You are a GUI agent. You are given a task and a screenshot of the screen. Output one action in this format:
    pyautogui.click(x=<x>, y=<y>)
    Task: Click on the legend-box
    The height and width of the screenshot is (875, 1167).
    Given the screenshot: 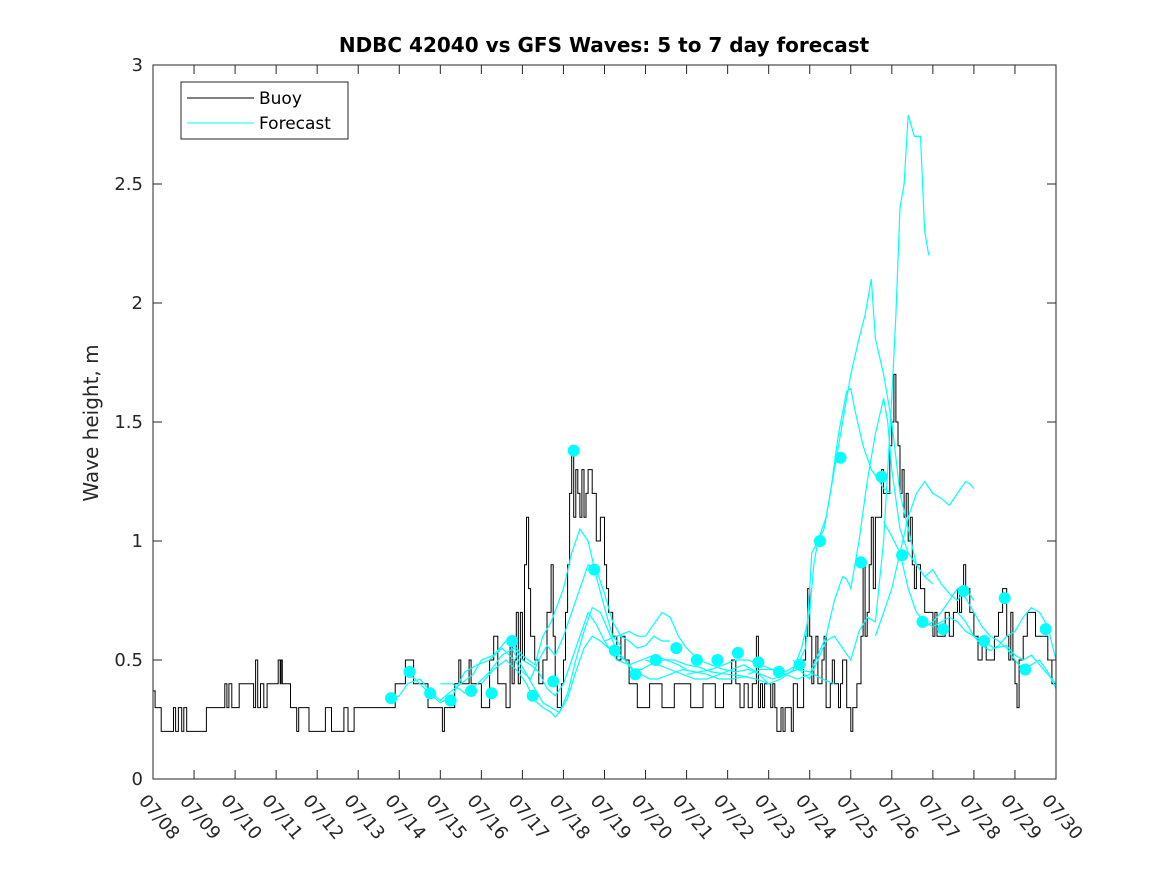 What is the action you would take?
    pyautogui.click(x=264, y=110)
    